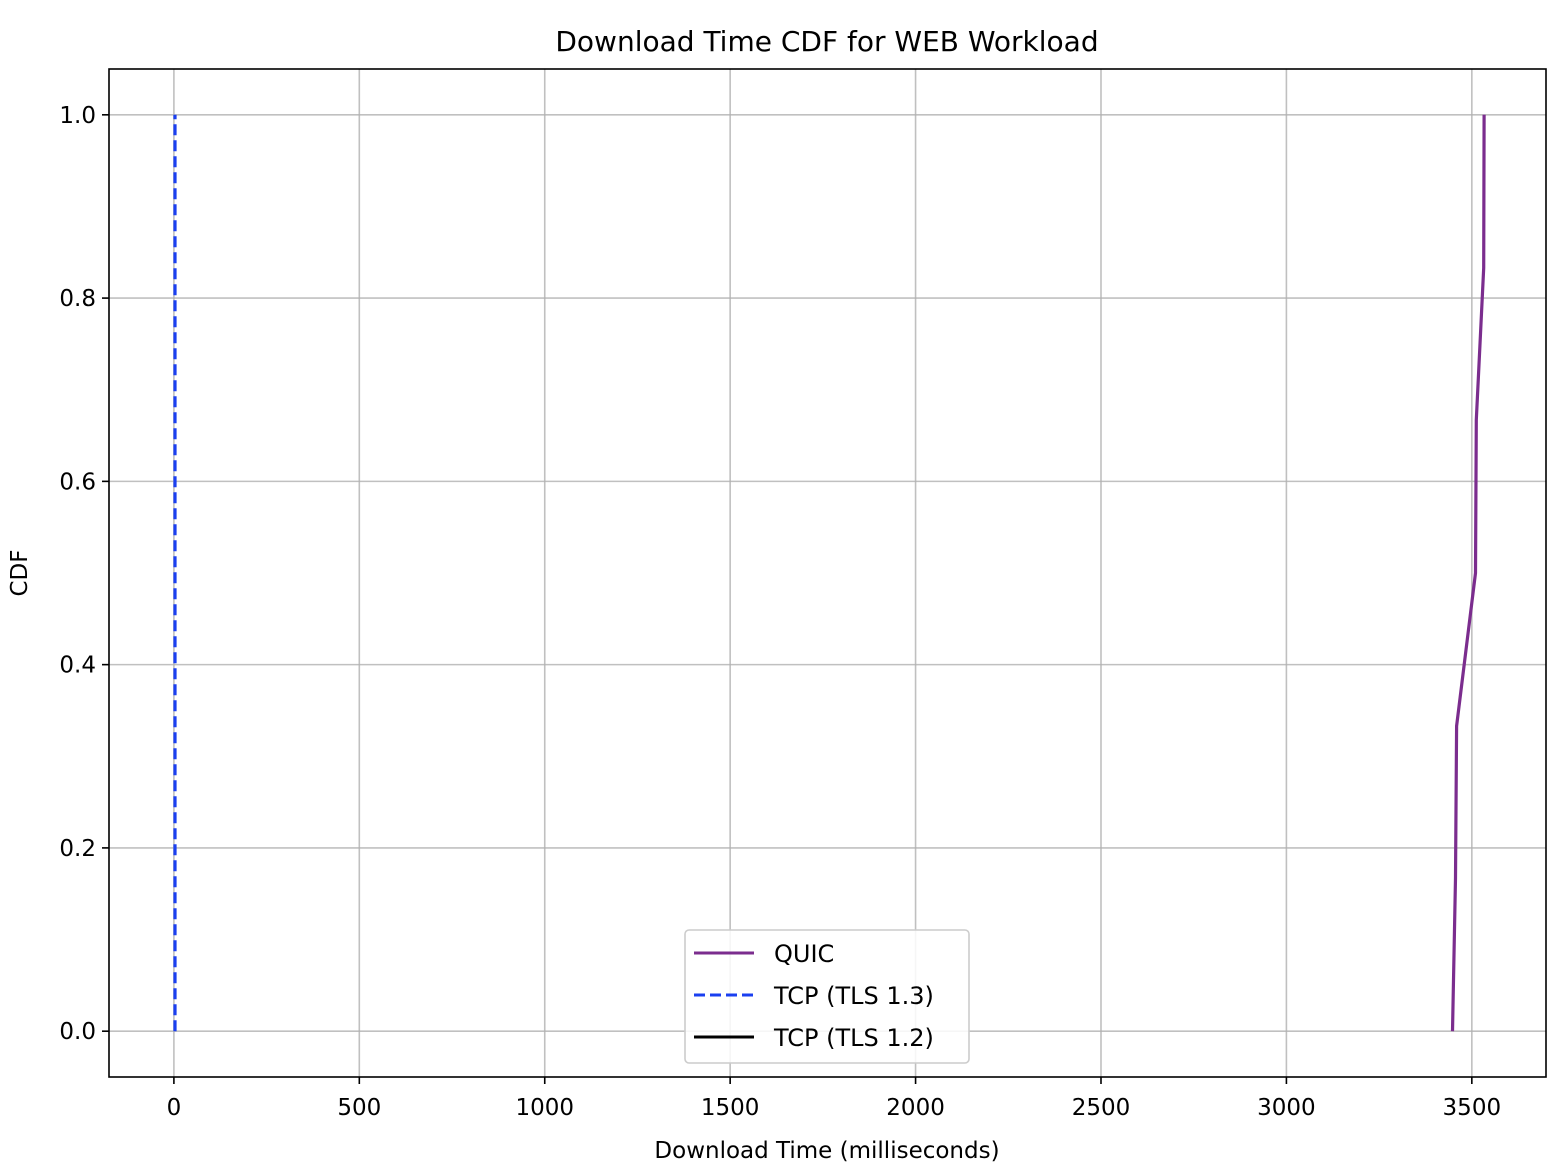 The height and width of the screenshot is (1176, 1566). What do you see at coordinates (1468, 573) in the screenshot?
I see `series-line-quic` at bounding box center [1468, 573].